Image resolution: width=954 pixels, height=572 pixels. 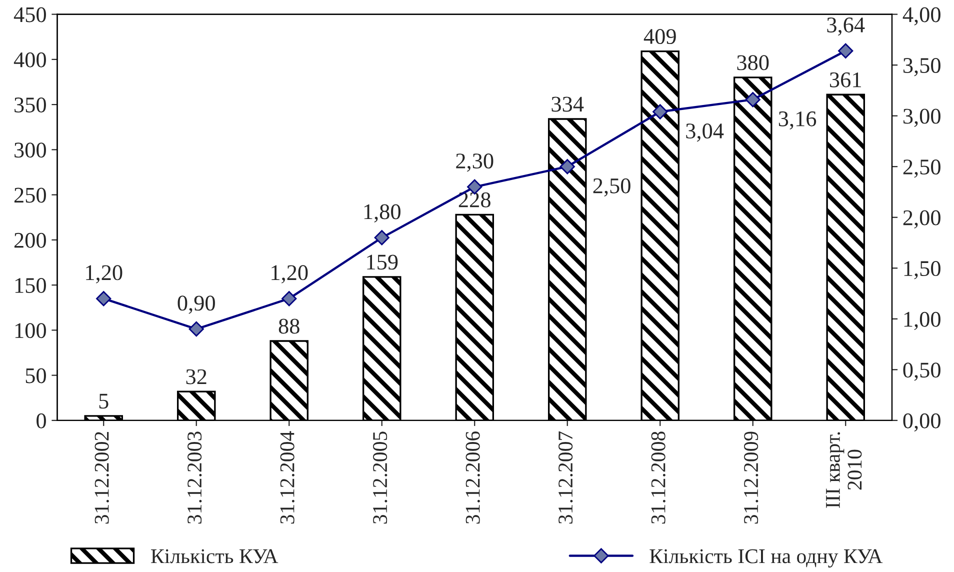 I want to click on data-label: 159, so click(x=382, y=262).